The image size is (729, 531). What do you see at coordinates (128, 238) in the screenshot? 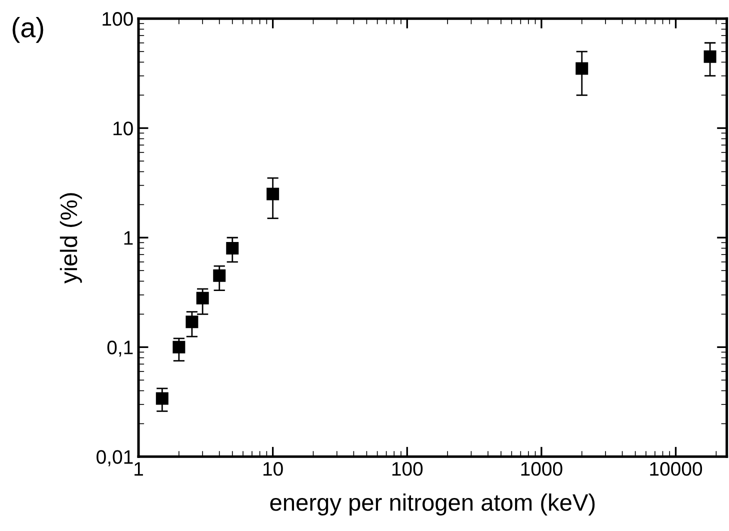
I see `y-tick-label: 1` at bounding box center [128, 238].